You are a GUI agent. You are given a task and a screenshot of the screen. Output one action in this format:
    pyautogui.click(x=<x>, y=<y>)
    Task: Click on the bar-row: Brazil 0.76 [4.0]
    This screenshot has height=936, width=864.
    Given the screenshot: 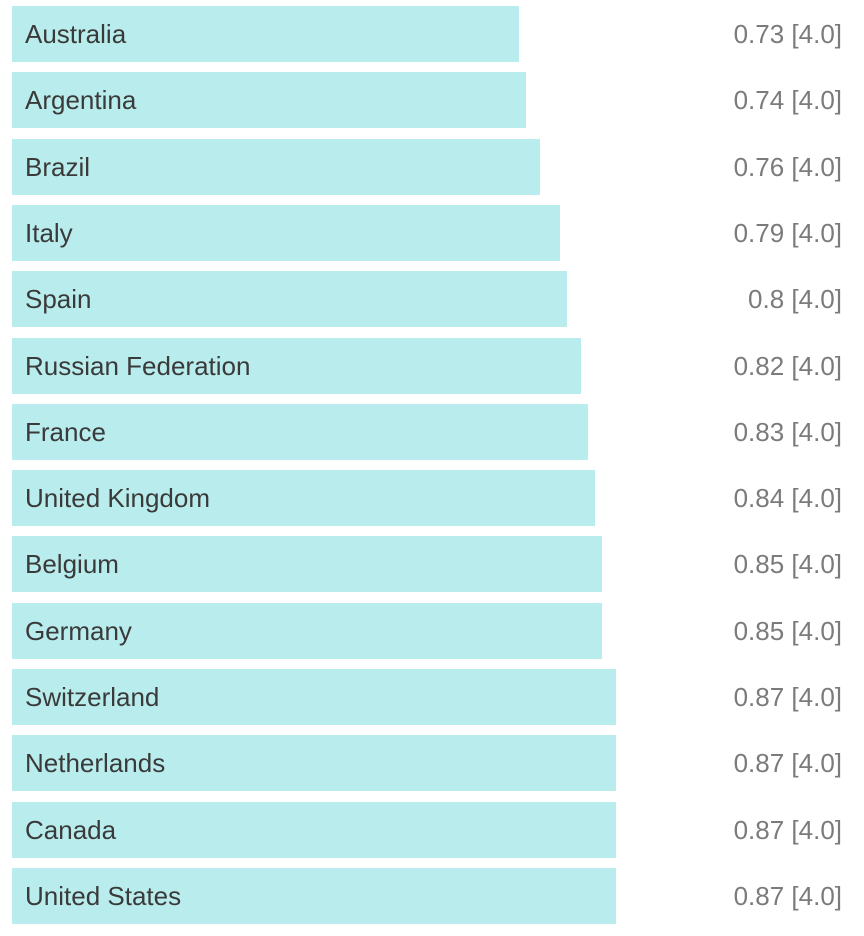 What is the action you would take?
    pyautogui.click(x=432, y=166)
    